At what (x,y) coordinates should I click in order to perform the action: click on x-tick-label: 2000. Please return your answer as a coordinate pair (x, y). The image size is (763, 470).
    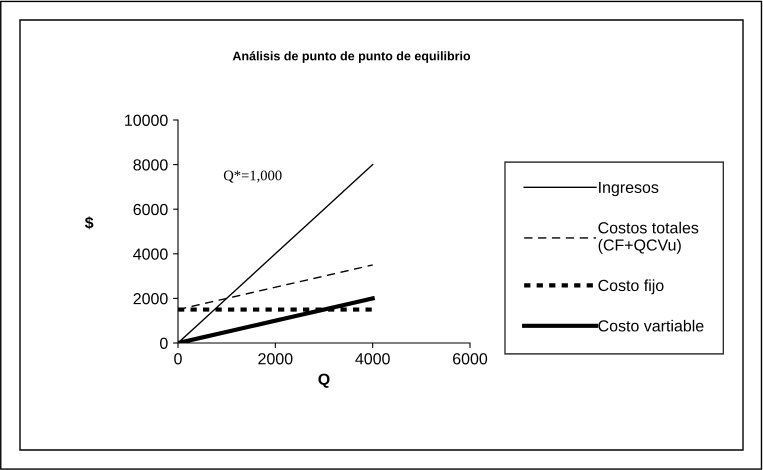
    Looking at the image, I should click on (275, 358).